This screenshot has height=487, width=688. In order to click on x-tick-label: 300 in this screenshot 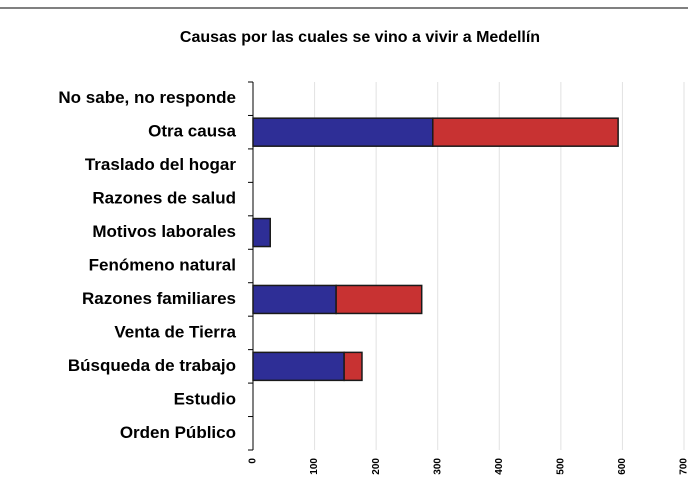, I will do `click(437, 466)`.